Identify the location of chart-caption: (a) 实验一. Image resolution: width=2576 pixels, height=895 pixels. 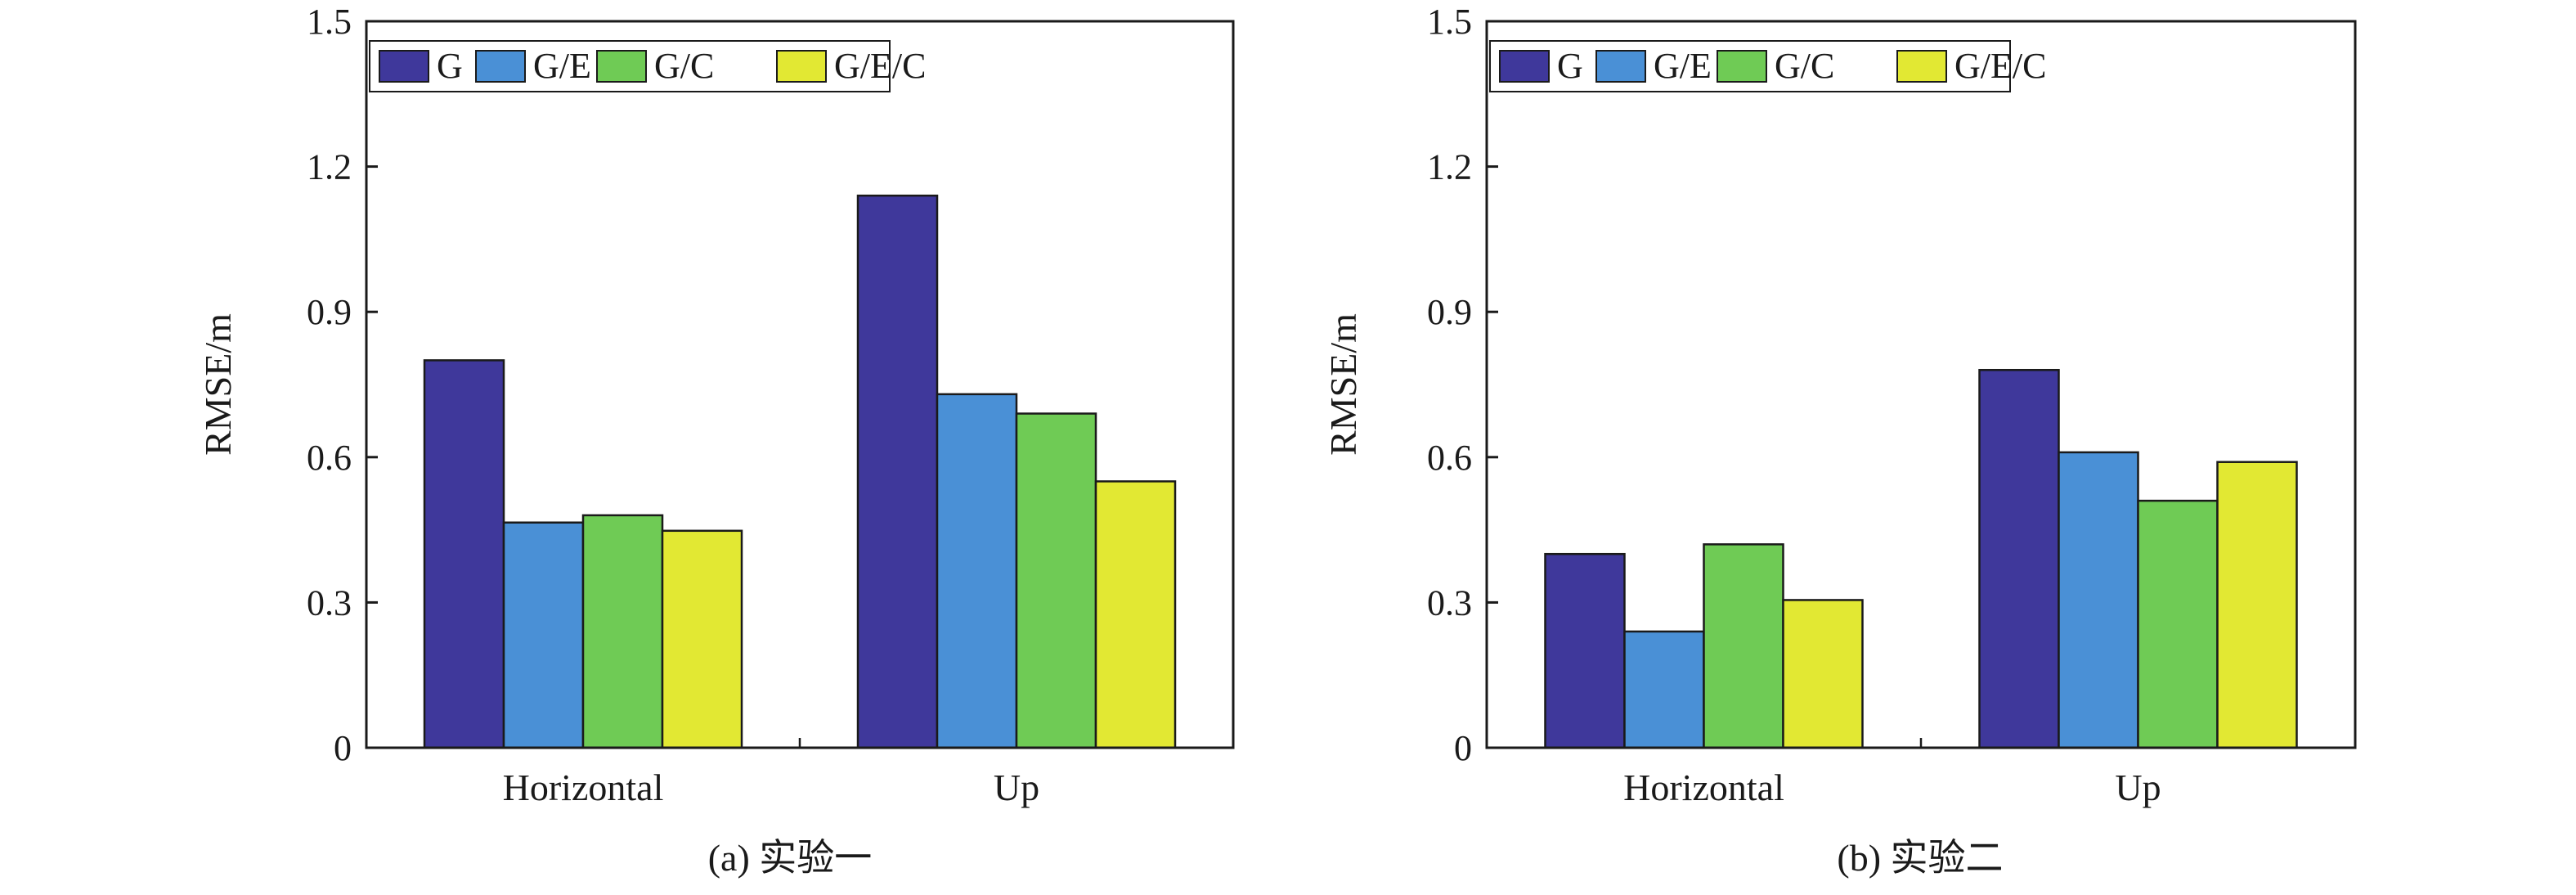
(790, 858).